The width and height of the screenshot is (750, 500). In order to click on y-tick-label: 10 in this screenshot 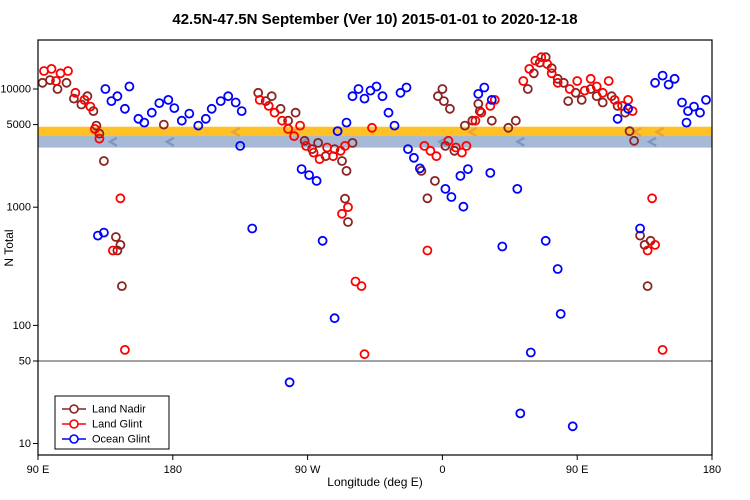, I will do `click(25, 444)`.